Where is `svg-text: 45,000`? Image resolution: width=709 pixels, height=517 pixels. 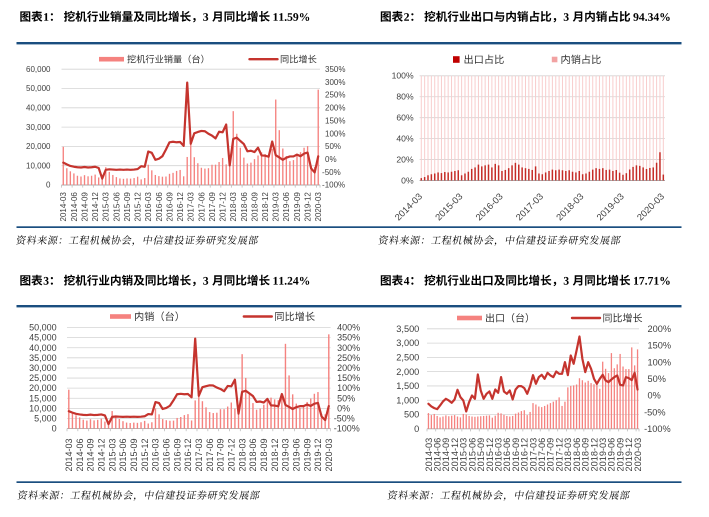 svg-text: 45,000 is located at coordinates (43, 338).